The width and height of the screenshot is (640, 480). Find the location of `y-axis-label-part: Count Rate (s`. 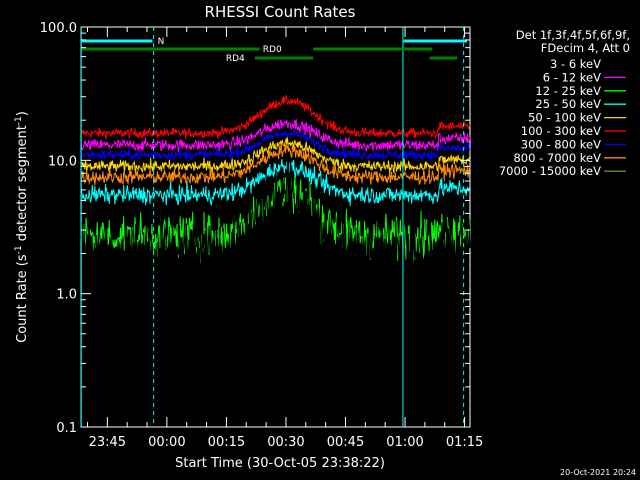

y-axis-label-part: Count Rate (s is located at coordinates (22, 298).